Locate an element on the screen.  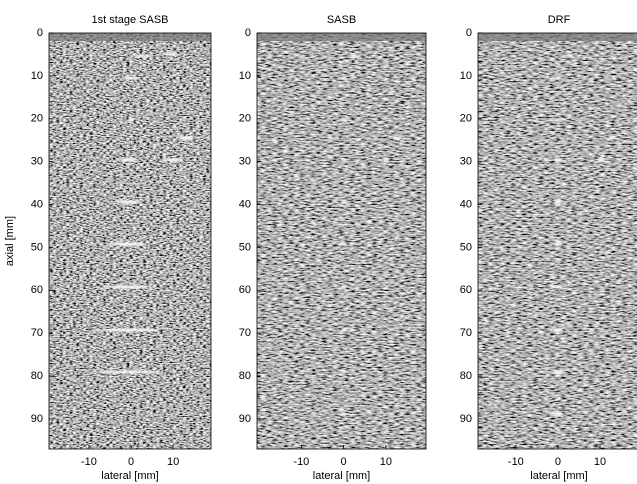
y-axis-label: axial [mm] is located at coordinates (10, 241).